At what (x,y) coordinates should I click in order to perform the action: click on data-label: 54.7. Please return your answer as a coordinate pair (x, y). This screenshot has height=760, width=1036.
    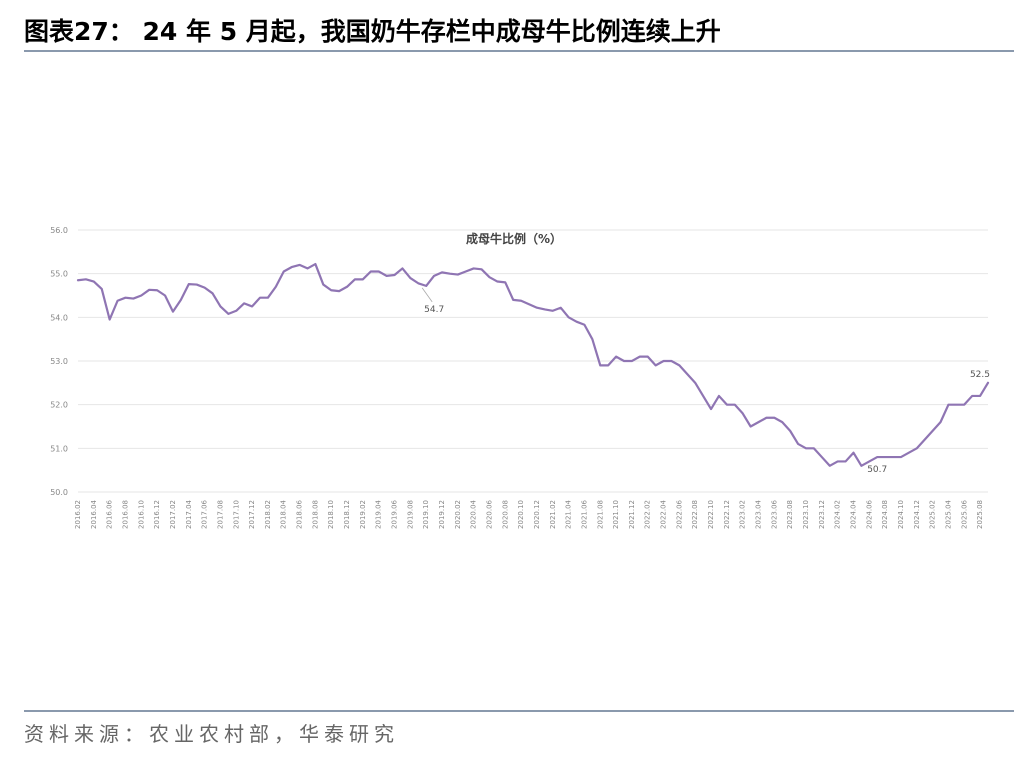
    Looking at the image, I should click on (434, 310).